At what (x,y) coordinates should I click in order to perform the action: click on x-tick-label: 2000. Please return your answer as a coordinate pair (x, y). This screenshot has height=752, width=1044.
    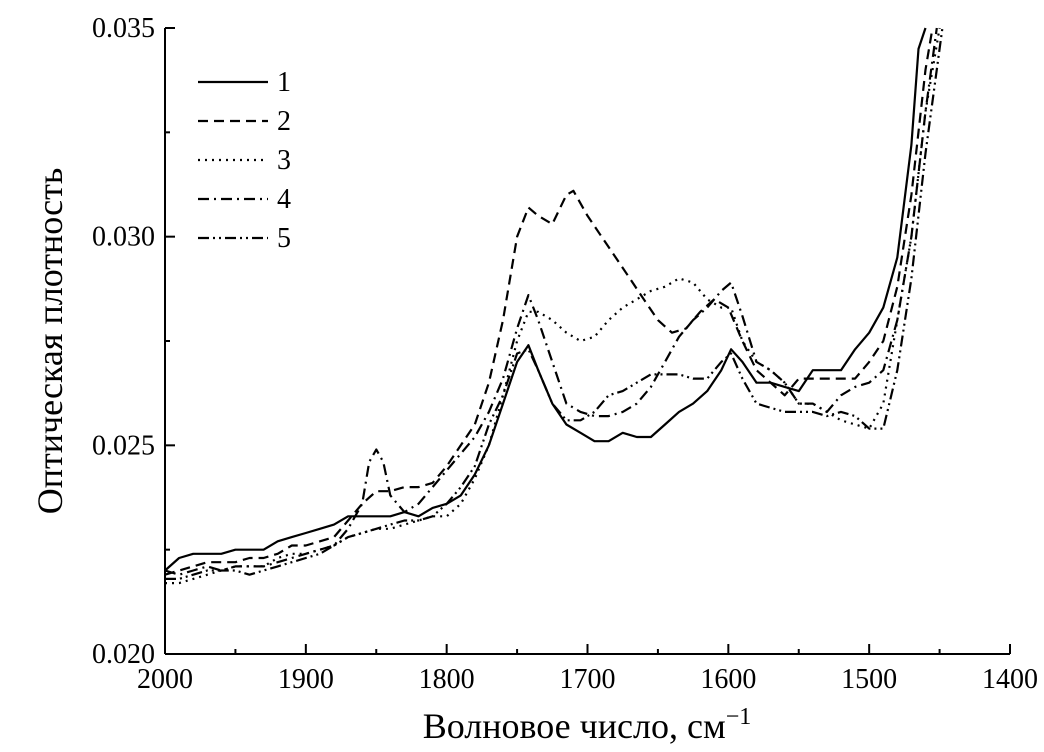
    Looking at the image, I should click on (165, 679).